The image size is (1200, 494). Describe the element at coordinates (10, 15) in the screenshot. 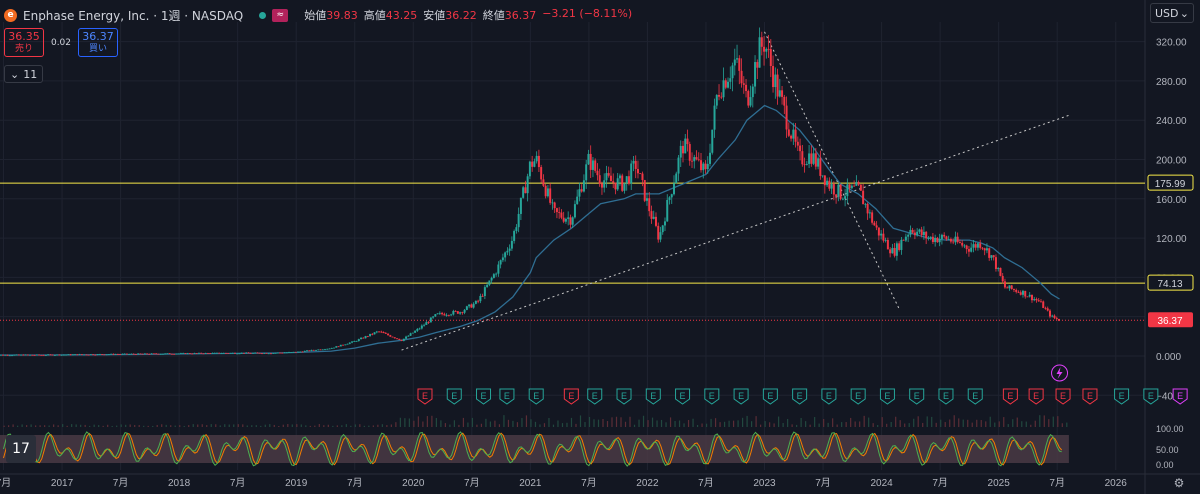

I see `symbol-logo: e` at that location.